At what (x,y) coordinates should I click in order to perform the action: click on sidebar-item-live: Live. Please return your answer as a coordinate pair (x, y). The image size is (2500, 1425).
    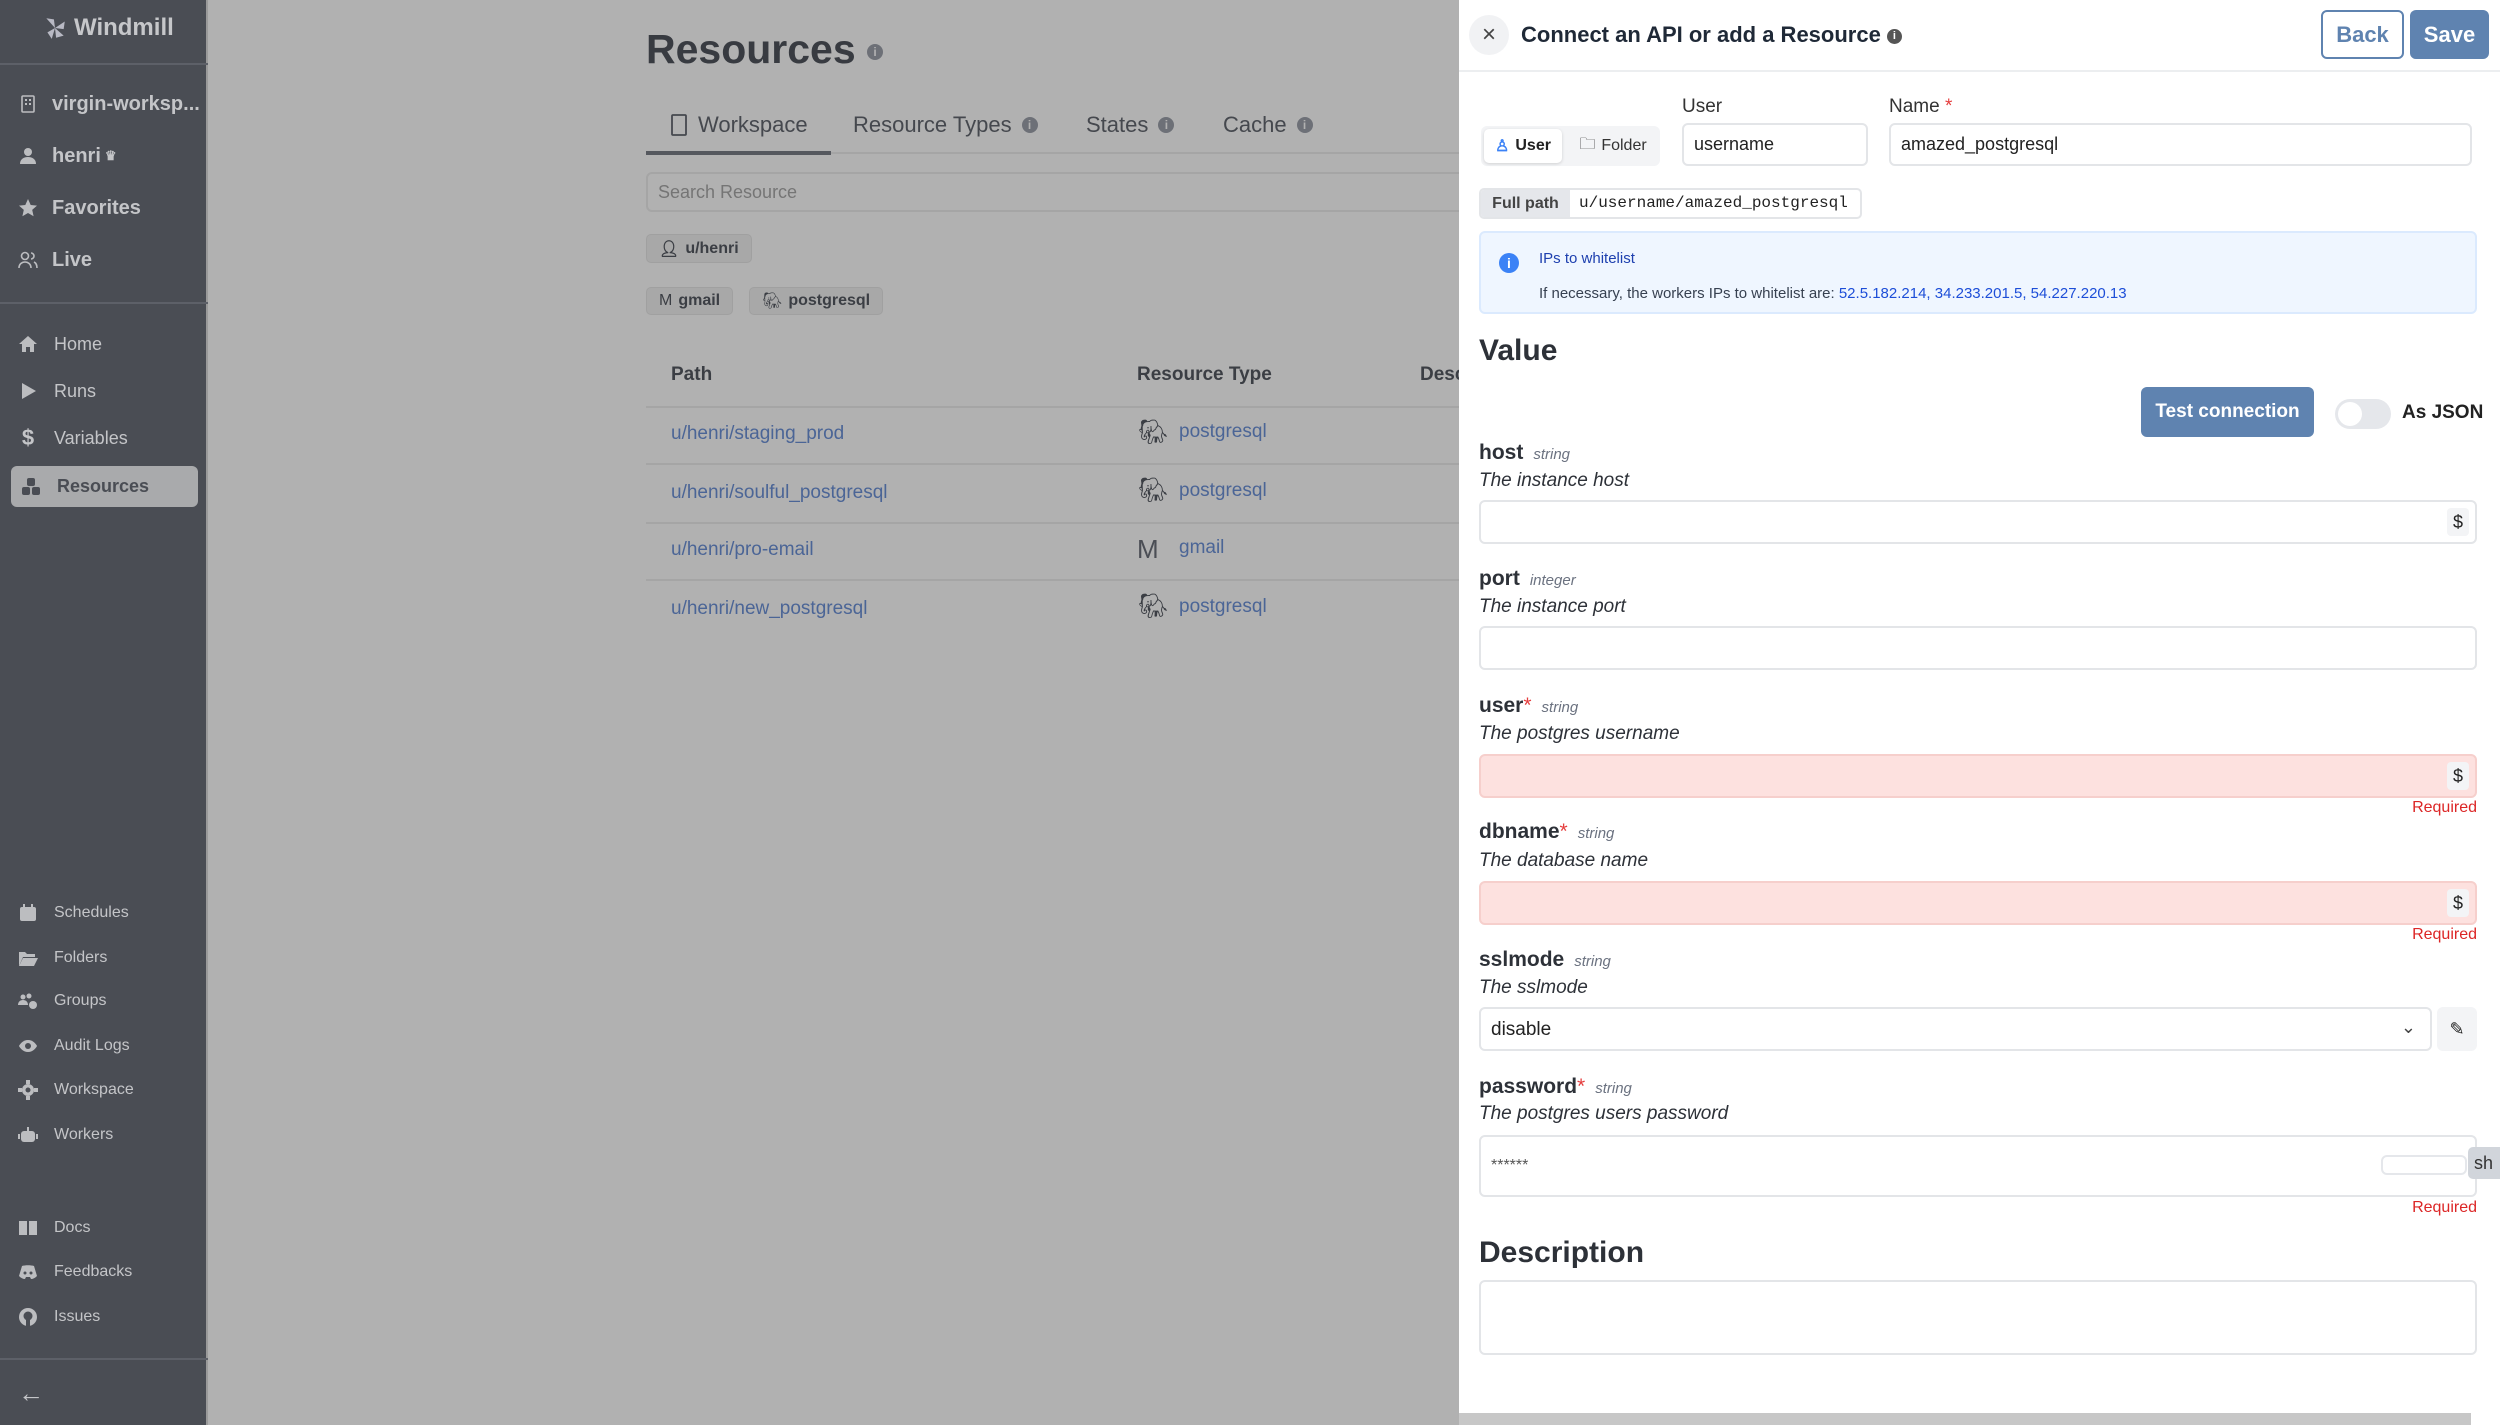
    Looking at the image, I should click on (55, 260).